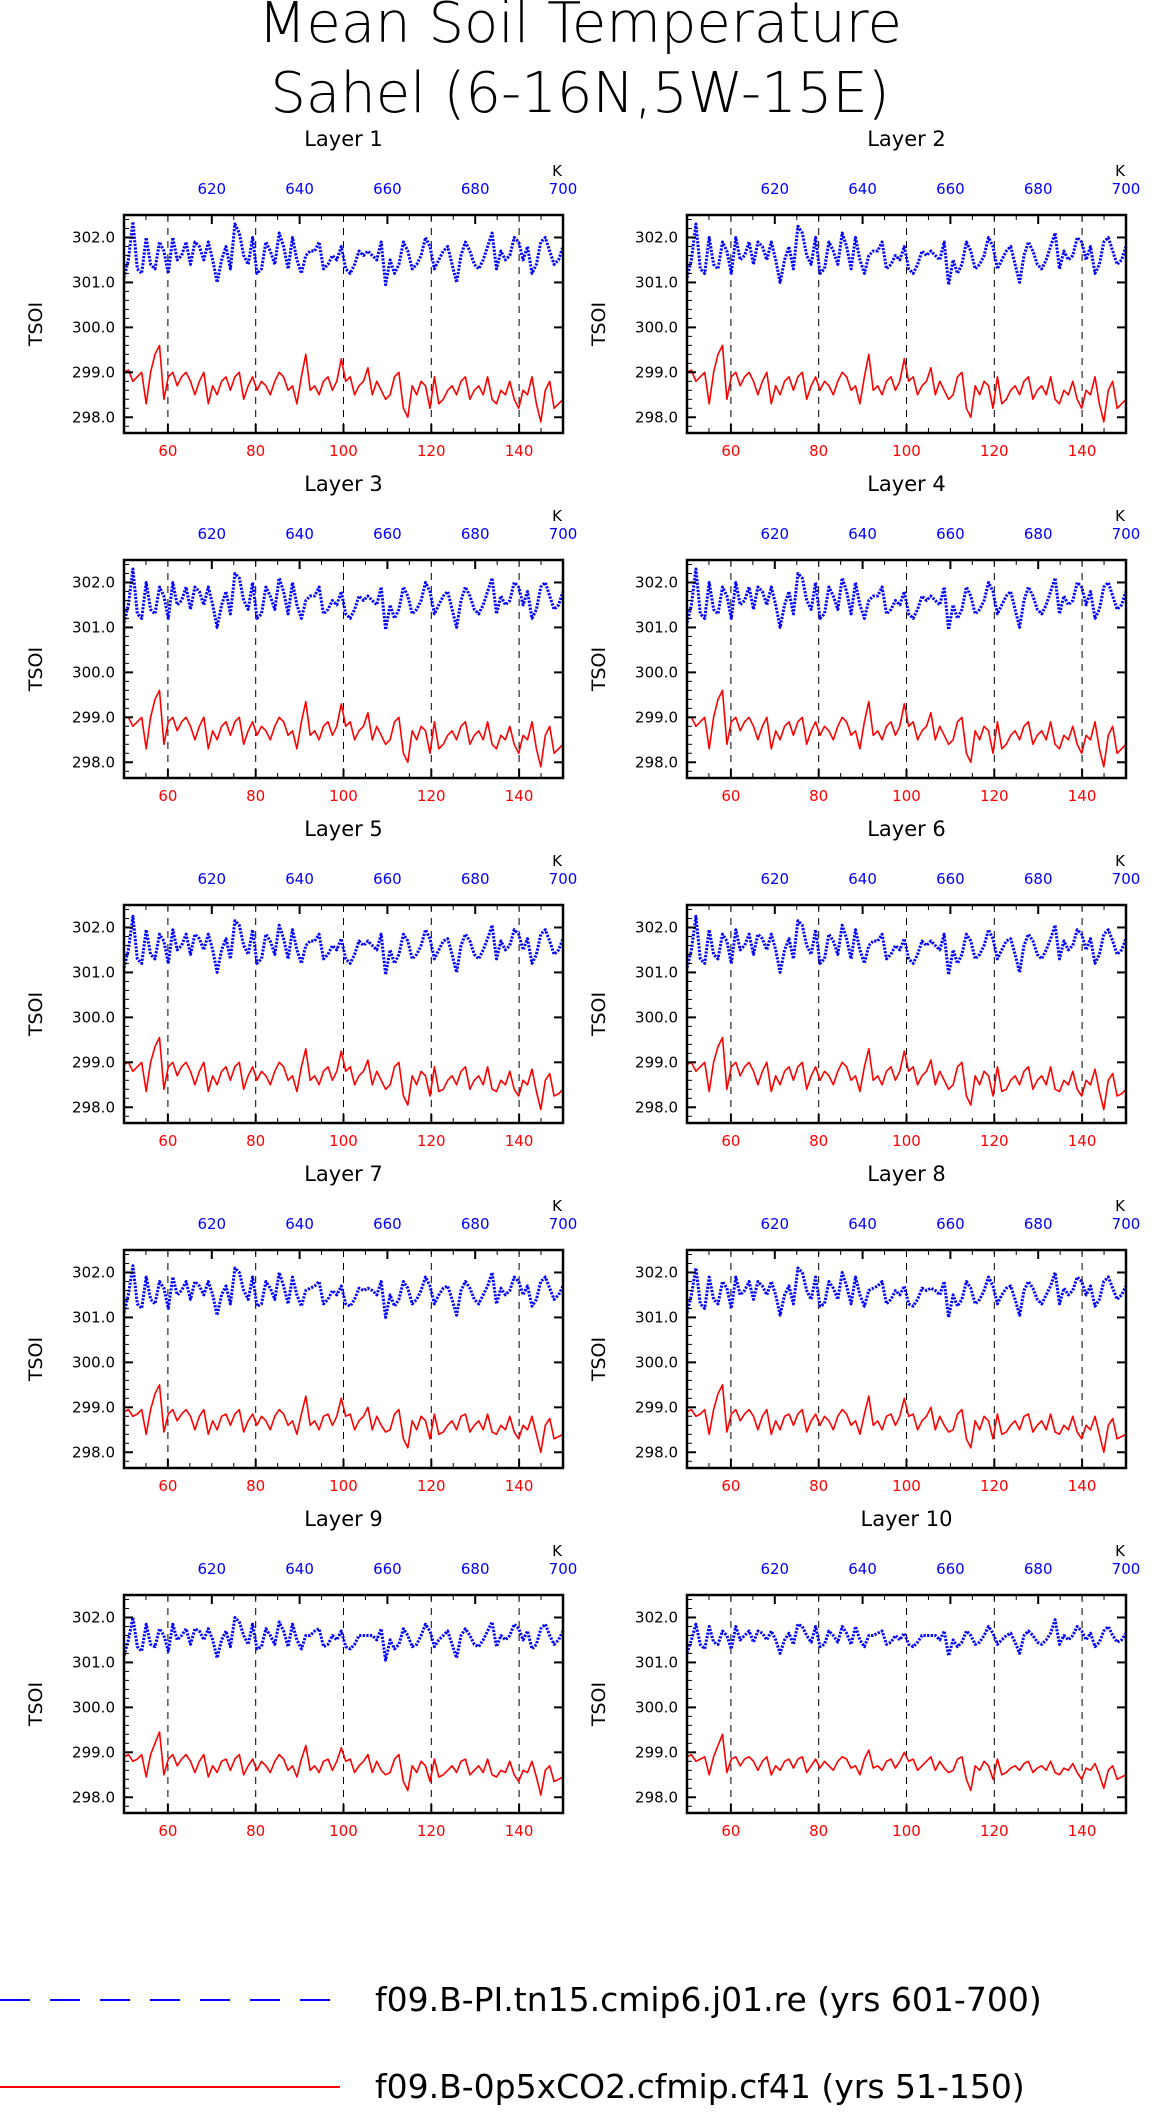  What do you see at coordinates (906, 139) in the screenshot?
I see `panel-title: Layer 2` at bounding box center [906, 139].